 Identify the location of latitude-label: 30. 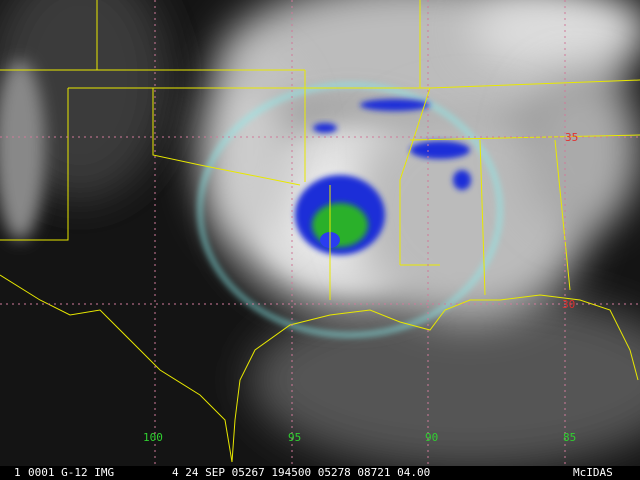
(568, 304).